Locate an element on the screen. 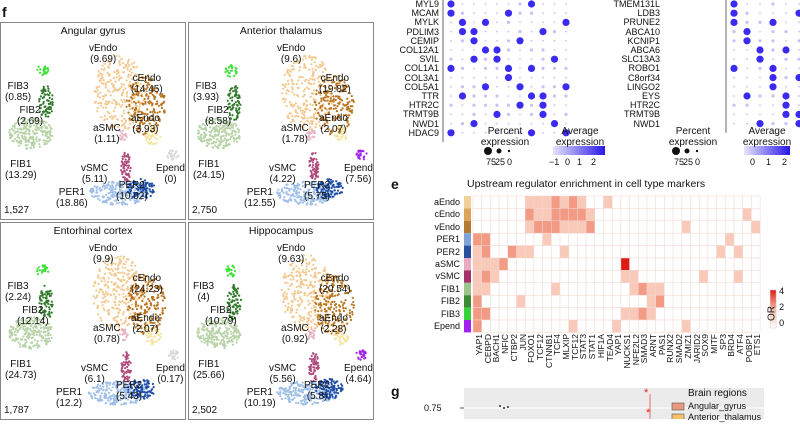  cluster-label-vendo: vEndo (9.9) is located at coordinates (103, 254).